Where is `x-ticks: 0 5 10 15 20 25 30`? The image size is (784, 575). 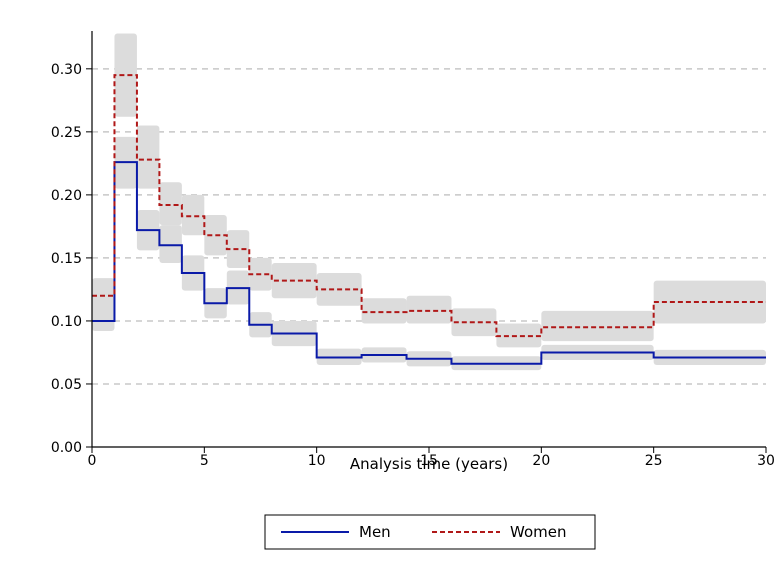
x-ticks: 0 5 10 15 20 25 30 is located at coordinates (431, 458).